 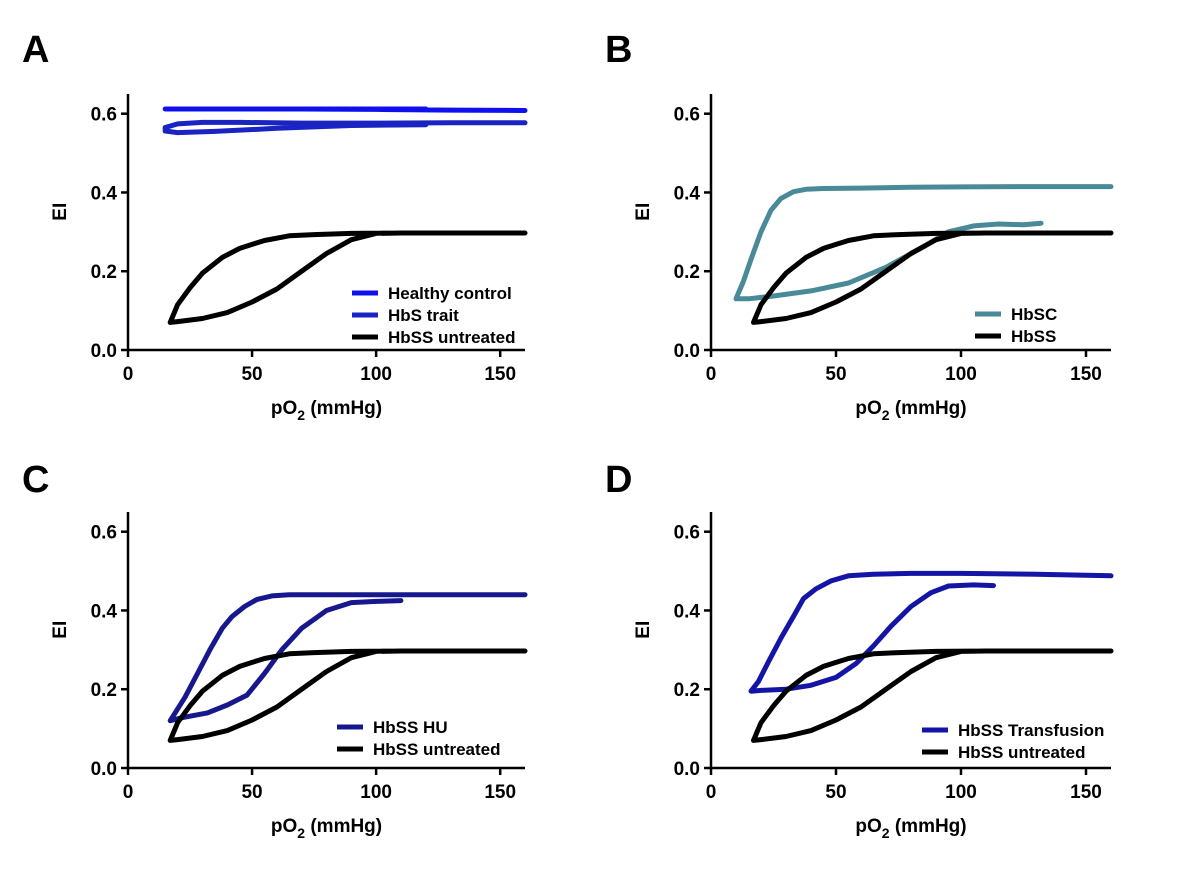 I want to click on legend-label: Healthy control, so click(x=450, y=293).